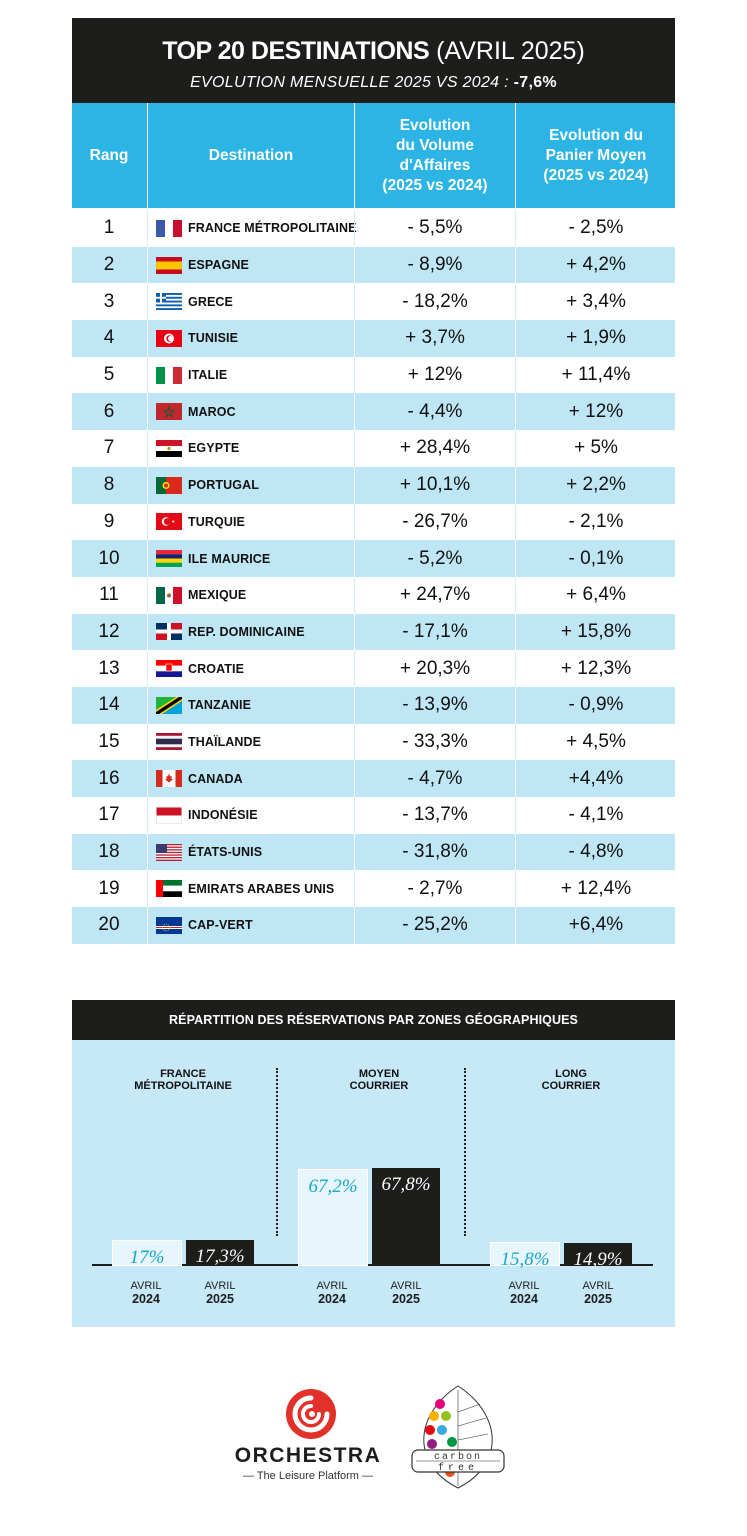 The height and width of the screenshot is (1536, 747). What do you see at coordinates (109, 925) in the screenshot?
I see `rank-cell: 20` at bounding box center [109, 925].